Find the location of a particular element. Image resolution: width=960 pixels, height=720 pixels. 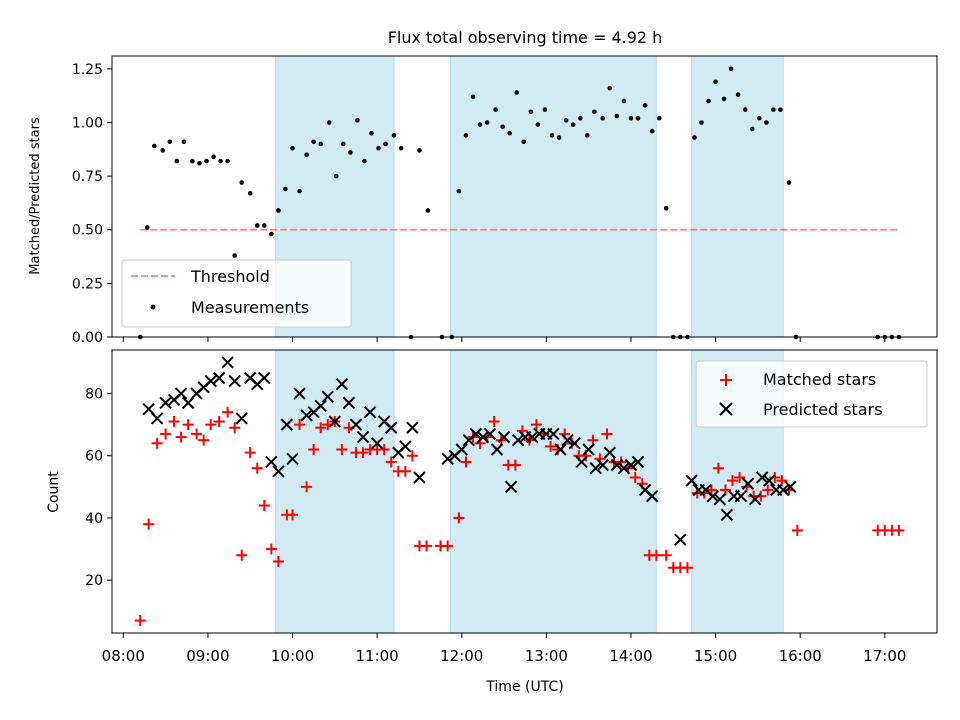

predicted-legend-label: Predicted stars is located at coordinates (823, 409).